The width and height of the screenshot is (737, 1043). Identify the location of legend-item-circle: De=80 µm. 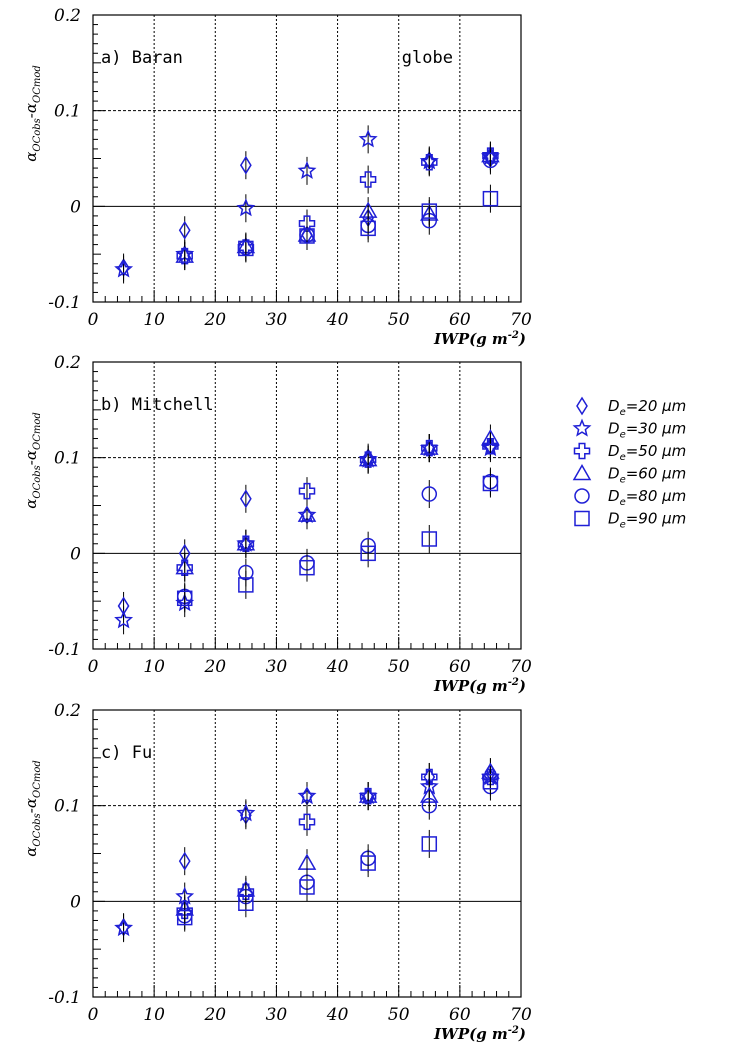
(630, 497).